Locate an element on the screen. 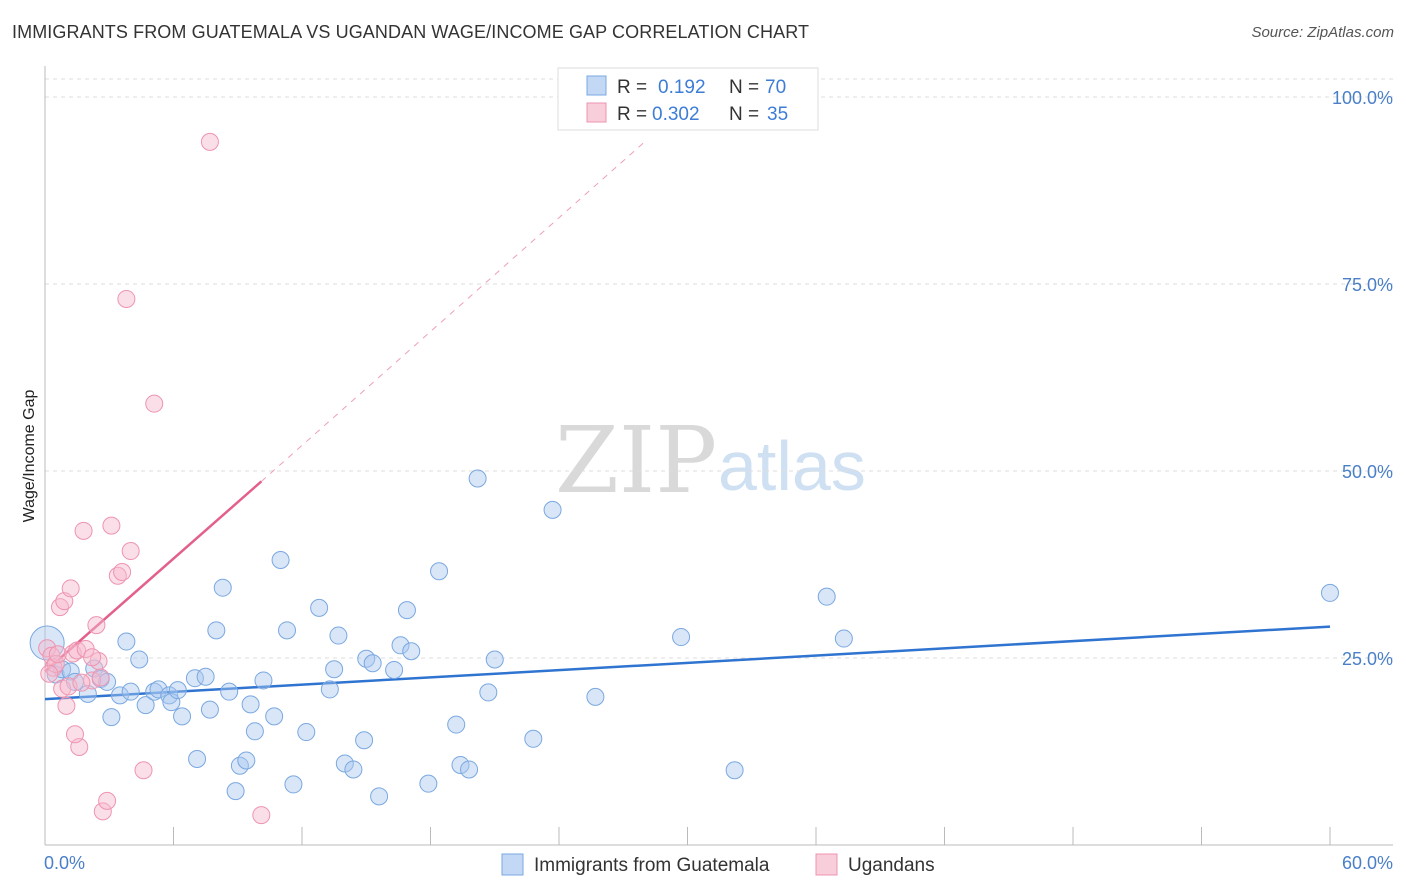  y-tick-labels: 100.0% 75.0% 50.0% 25.0% is located at coordinates (1362, 378).